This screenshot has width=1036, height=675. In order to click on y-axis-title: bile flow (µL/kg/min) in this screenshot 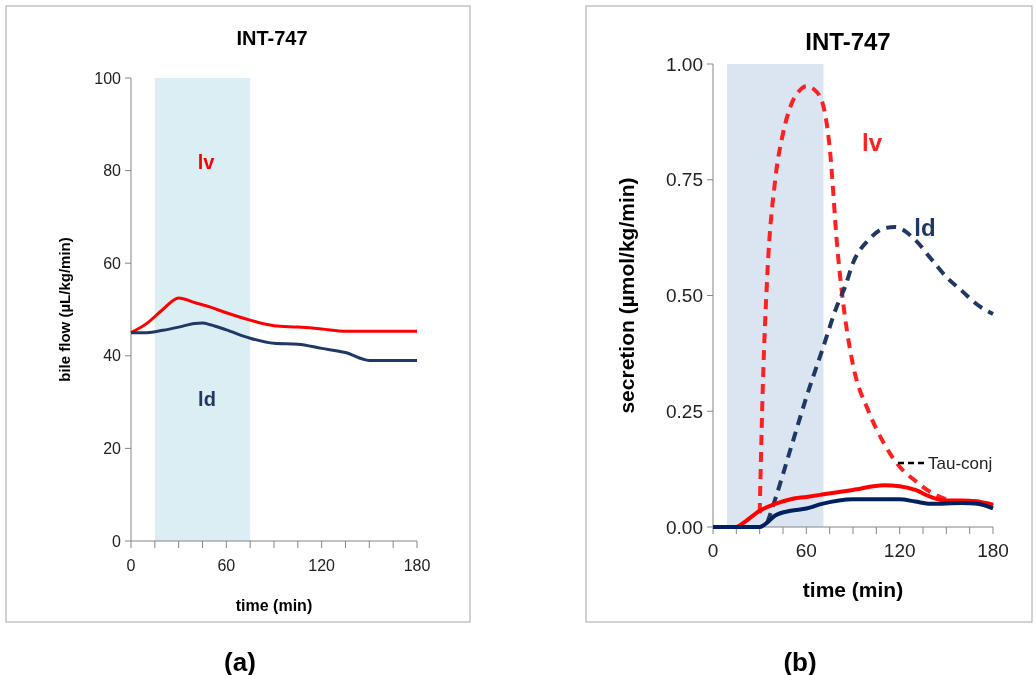, I will do `click(64, 309)`.